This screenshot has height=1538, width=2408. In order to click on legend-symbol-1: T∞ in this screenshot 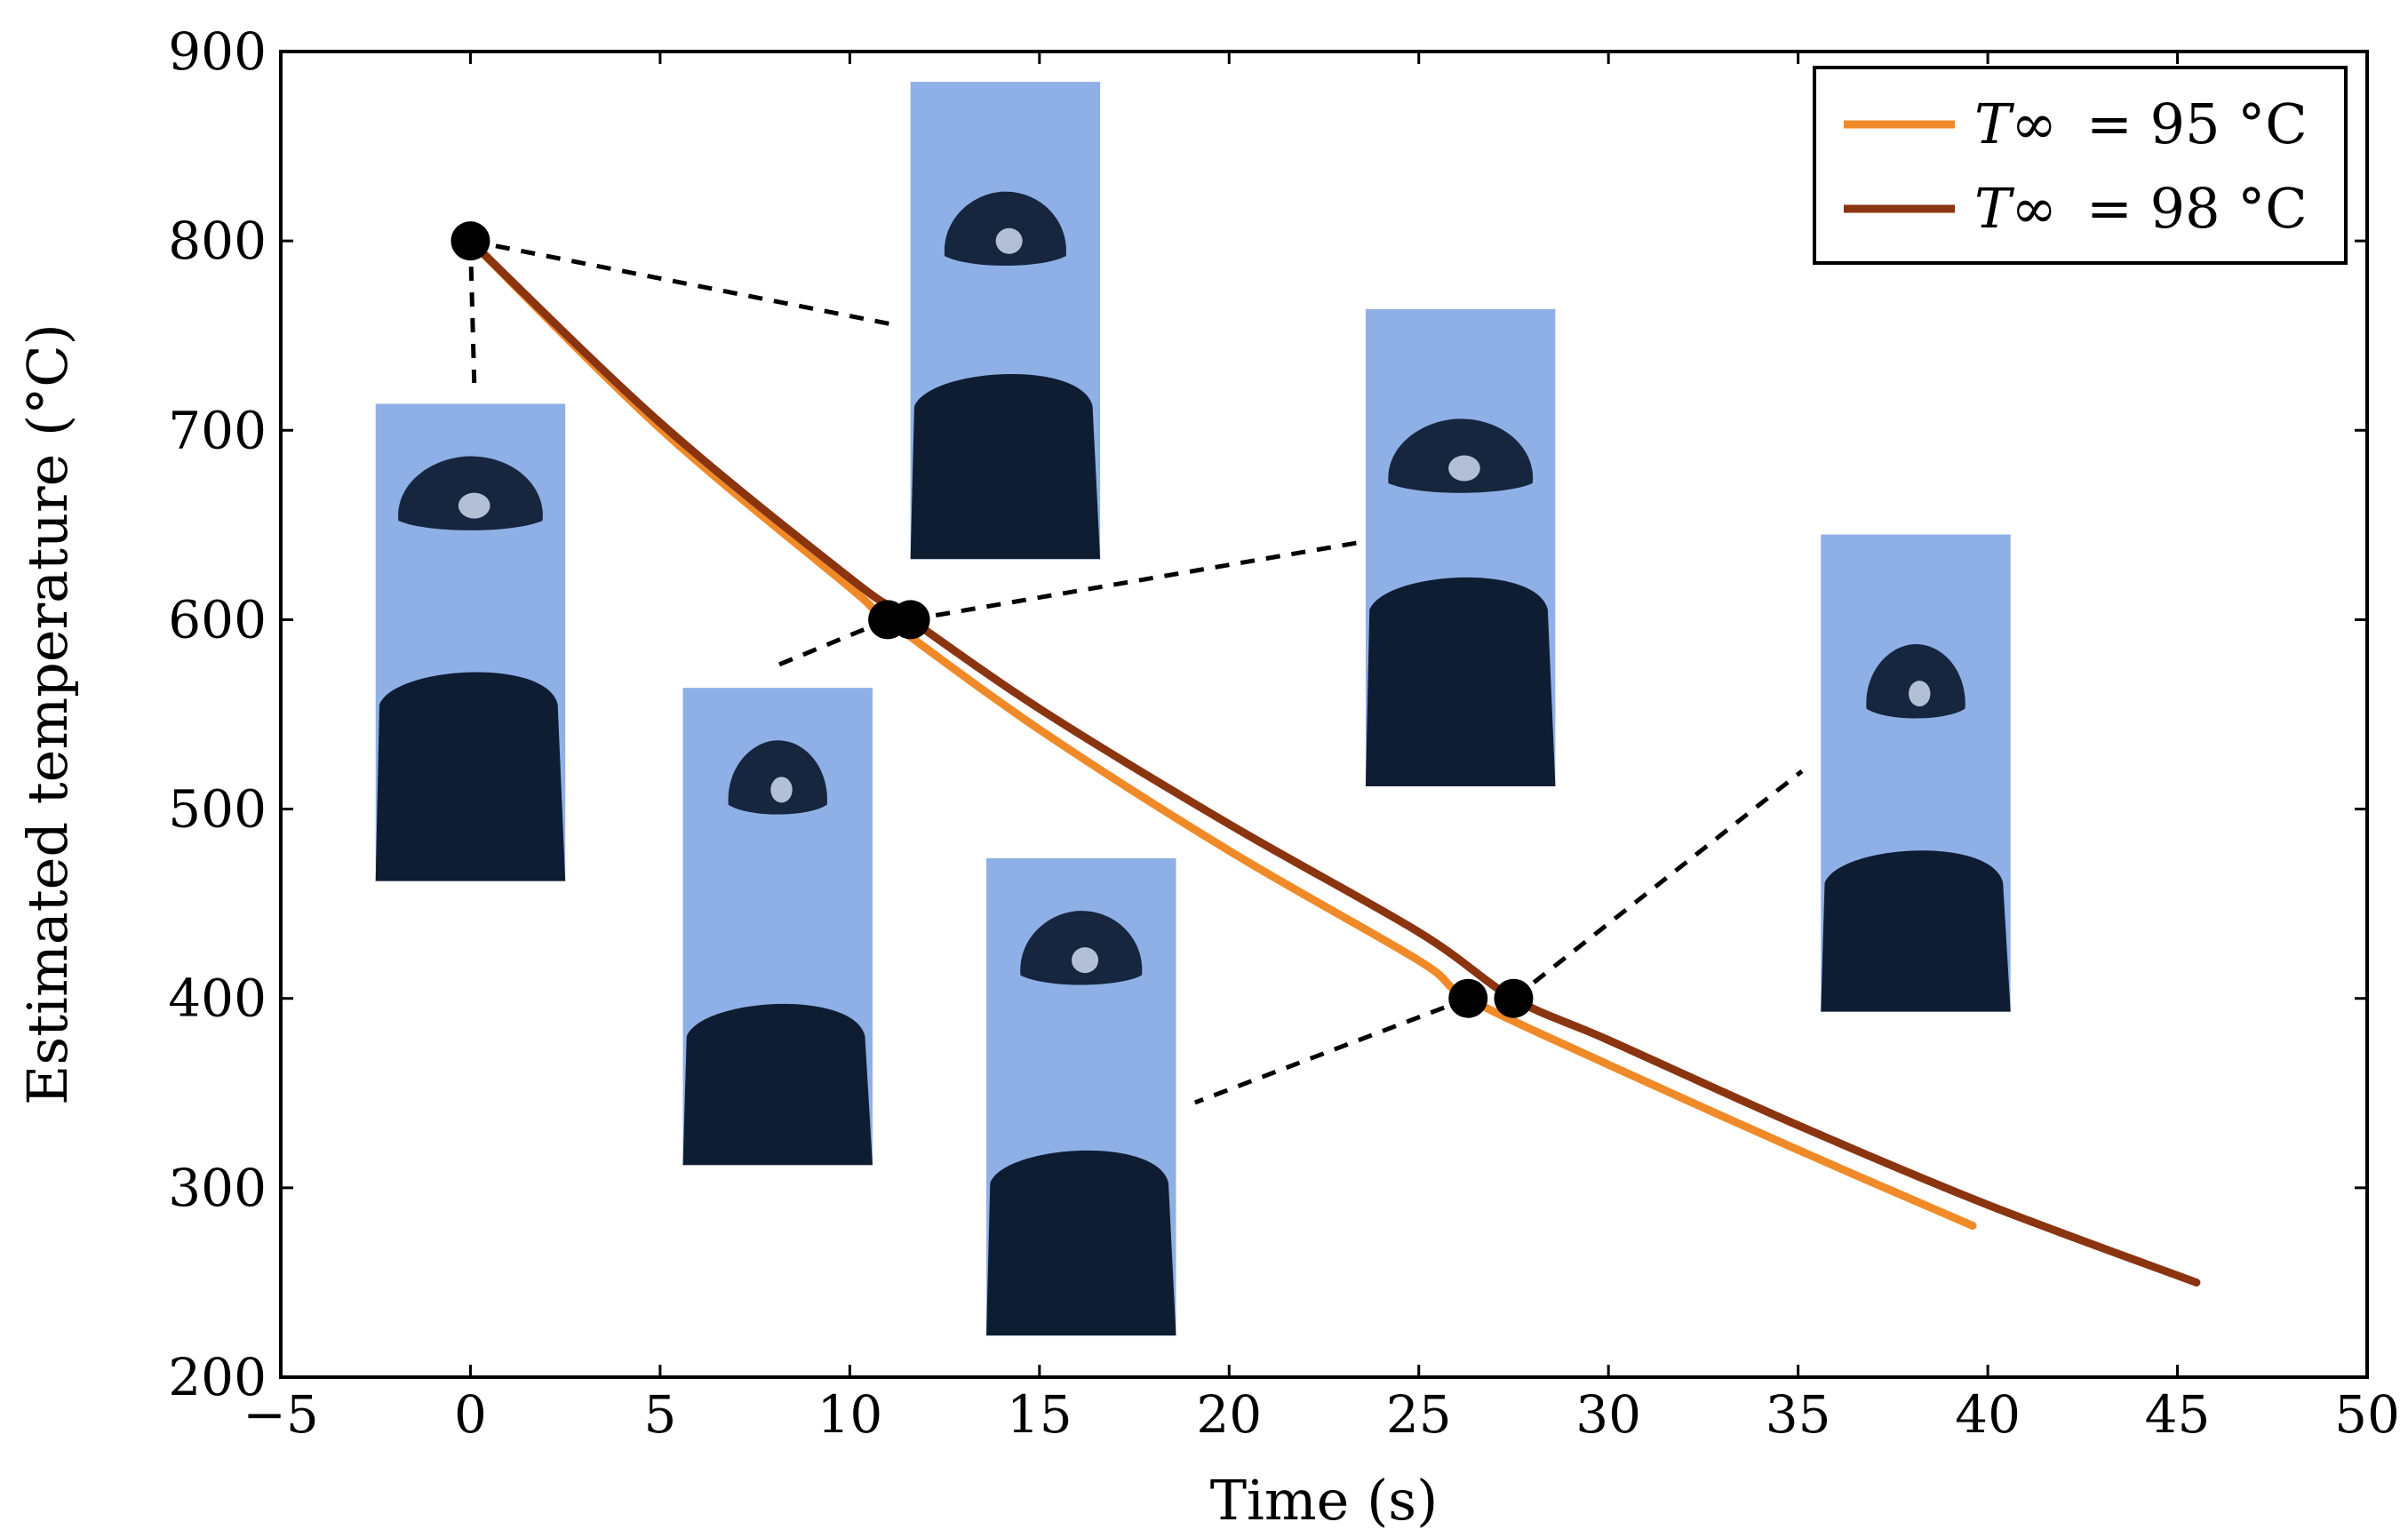, I will do `click(2015, 124)`.